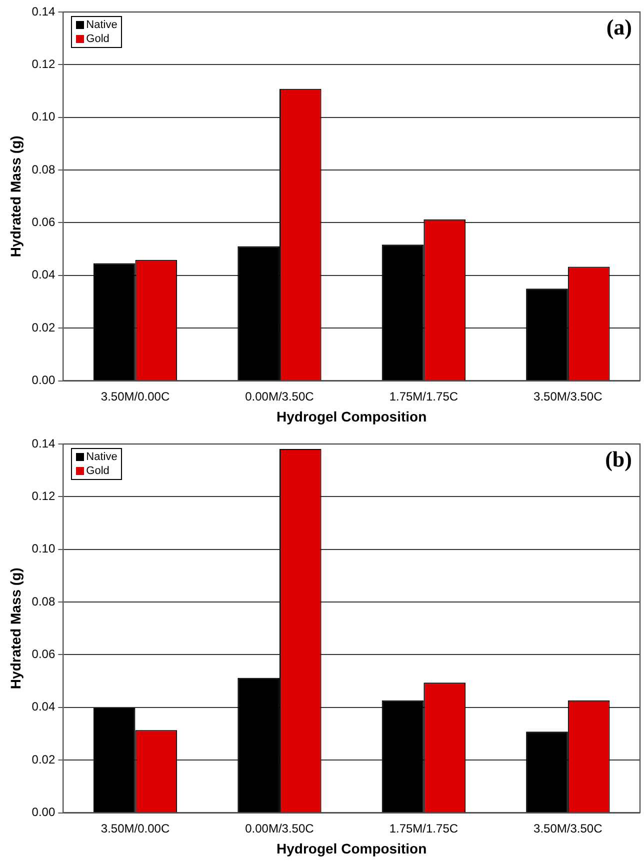 This screenshot has width=644, height=864. Describe the element at coordinates (619, 27) in the screenshot. I see `annotation: (a)` at that location.